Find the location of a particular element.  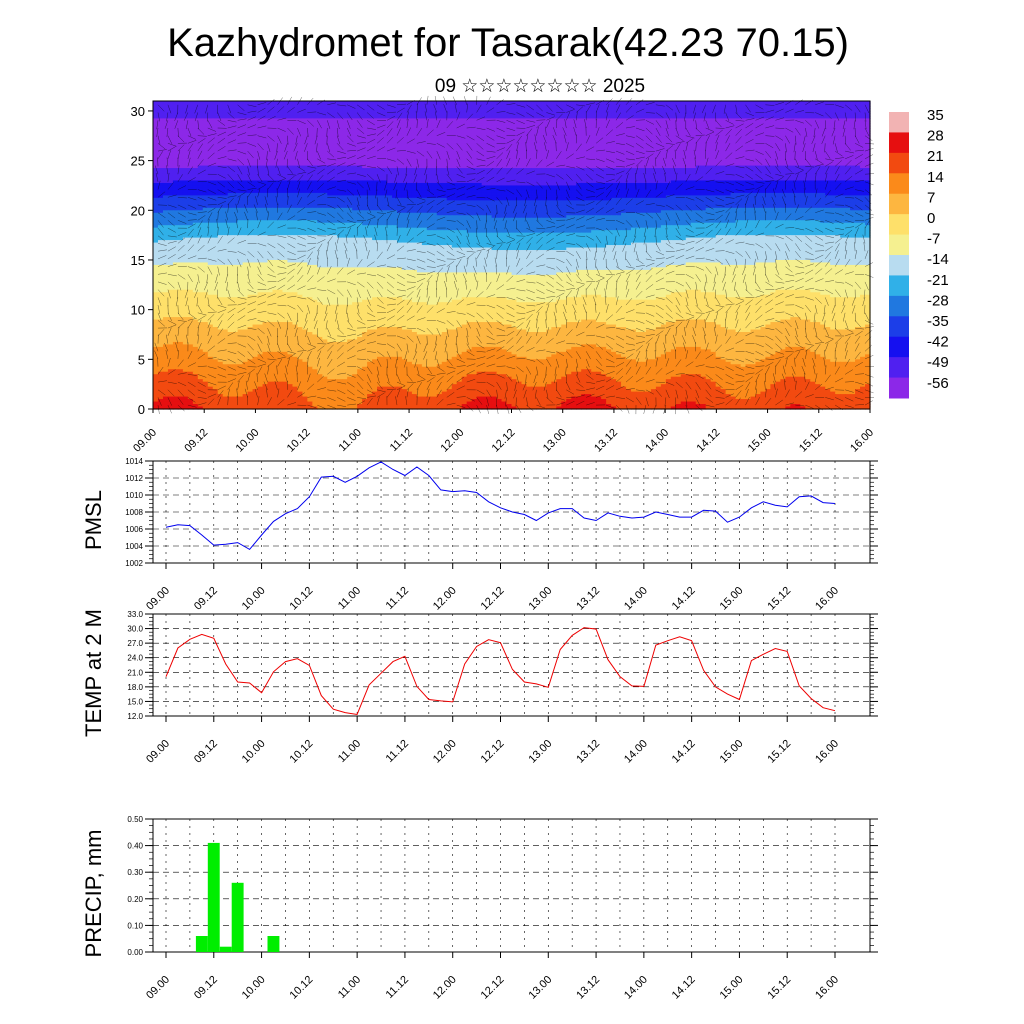

chart-subtitle: 09 ☆☆☆☆☆☆☆☆ 2025 is located at coordinates (540, 86).